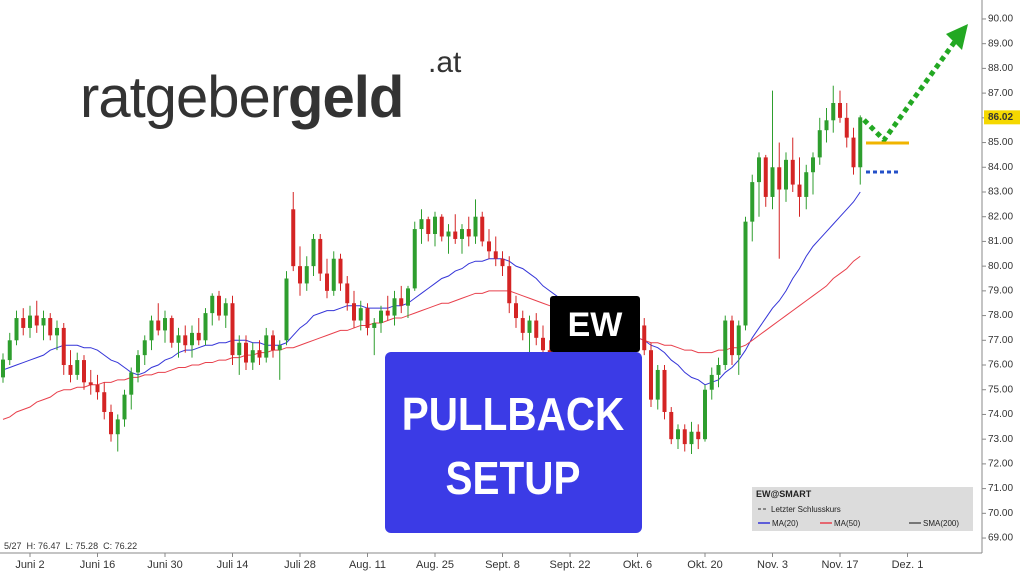  What do you see at coordinates (513, 479) in the screenshot?
I see `setup-text-2: SETUP` at bounding box center [513, 479].